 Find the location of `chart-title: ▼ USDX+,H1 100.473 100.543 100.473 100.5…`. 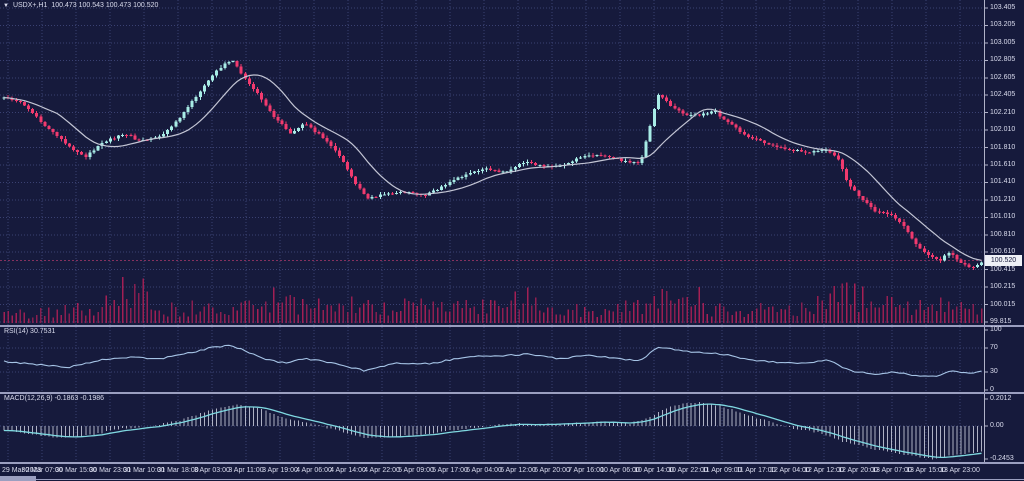

chart-title: ▼ USDX+,H1 100.473 100.543 100.473 100.5… is located at coordinates (80, 5).